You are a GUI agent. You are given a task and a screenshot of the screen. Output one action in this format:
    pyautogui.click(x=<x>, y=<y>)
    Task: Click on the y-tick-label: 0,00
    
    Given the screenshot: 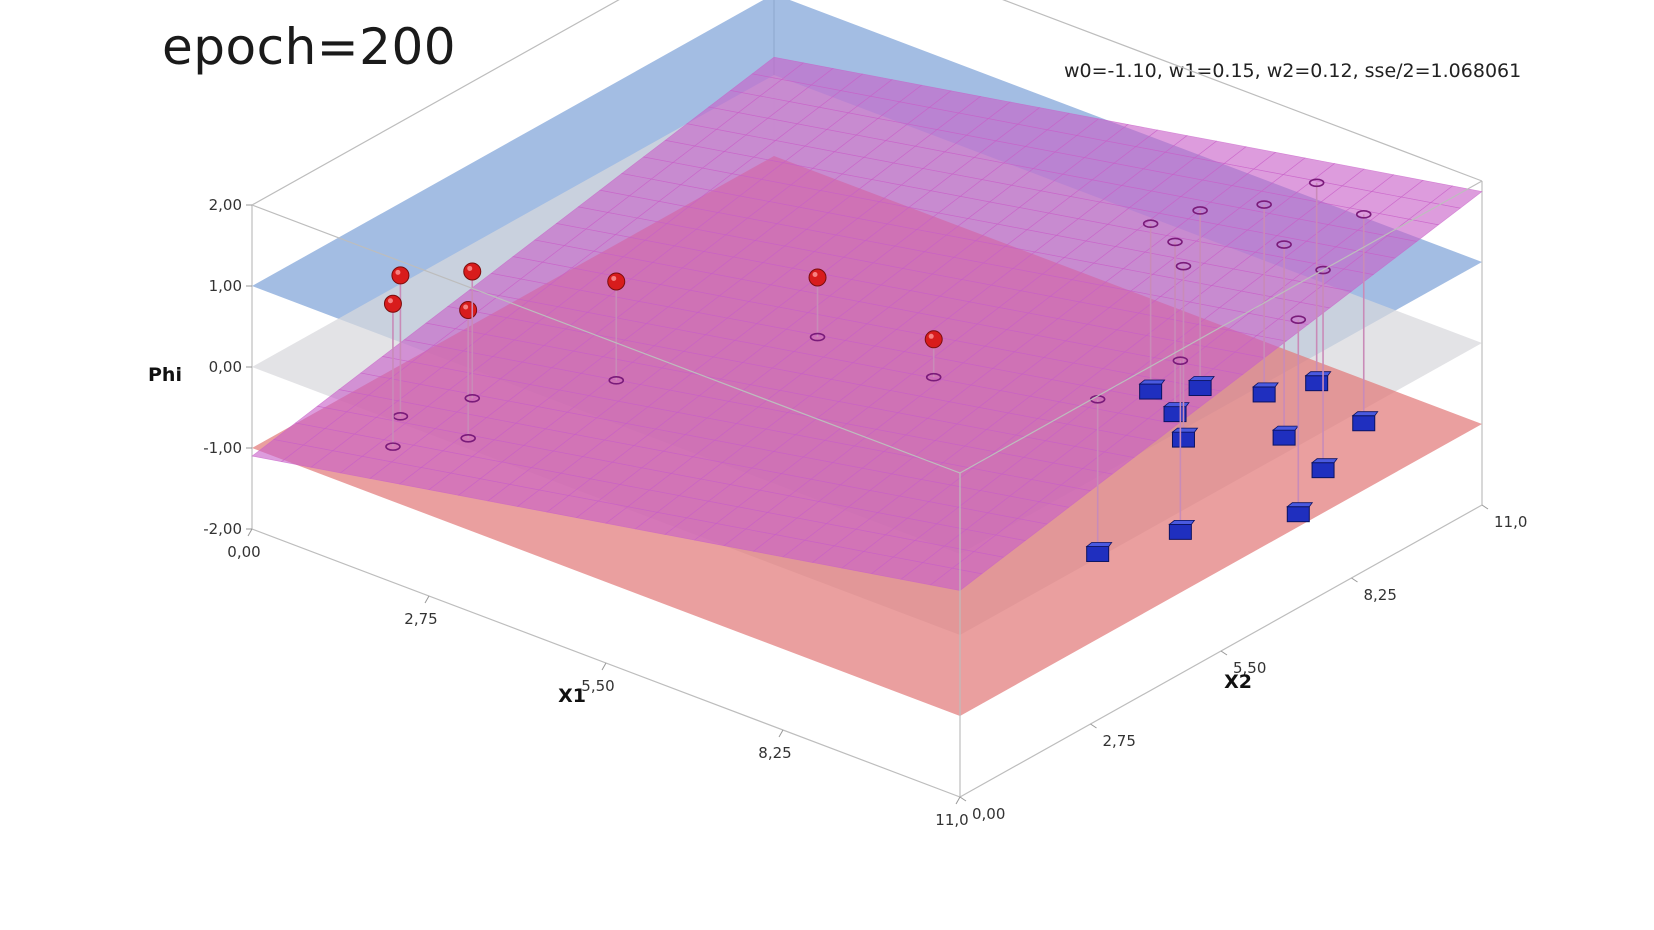 What is the action you would take?
    pyautogui.click(x=988, y=814)
    